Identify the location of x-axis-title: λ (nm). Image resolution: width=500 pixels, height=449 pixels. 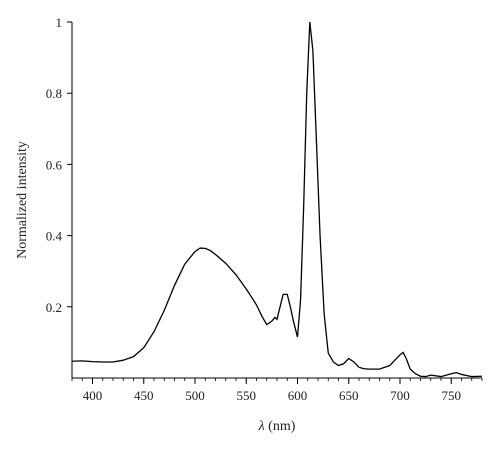
(277, 426).